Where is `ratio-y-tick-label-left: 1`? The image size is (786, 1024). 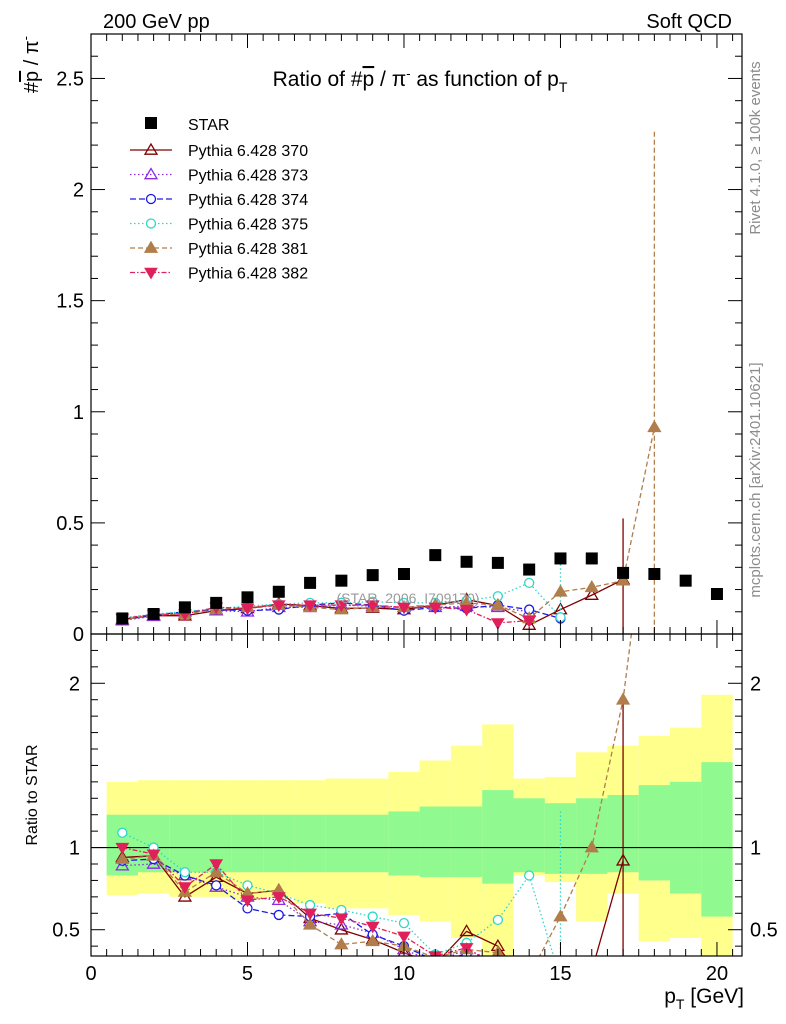
ratio-y-tick-label-left: 1 is located at coordinates (74, 849).